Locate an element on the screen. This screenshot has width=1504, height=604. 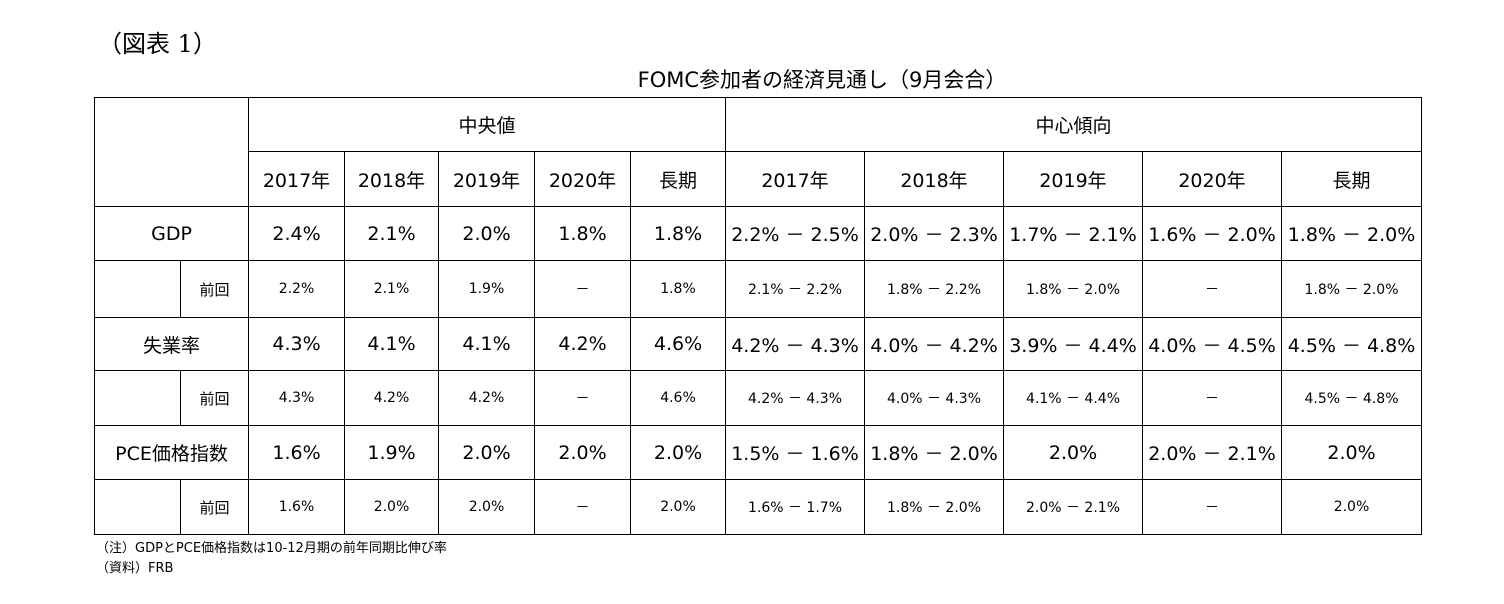
range-cell: 2.0% － 2.1% is located at coordinates (1212, 452).